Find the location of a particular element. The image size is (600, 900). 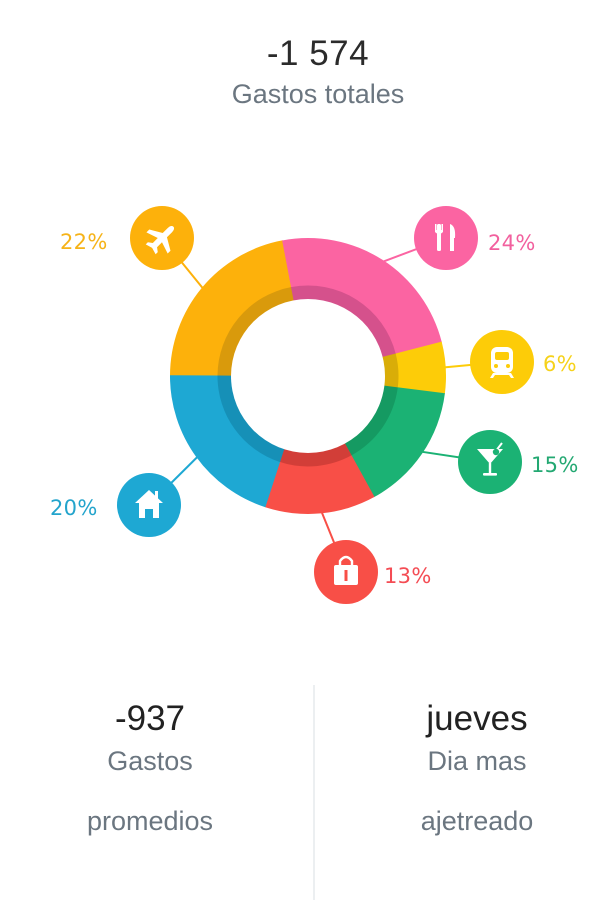

plane-icon is located at coordinates (160, 240).